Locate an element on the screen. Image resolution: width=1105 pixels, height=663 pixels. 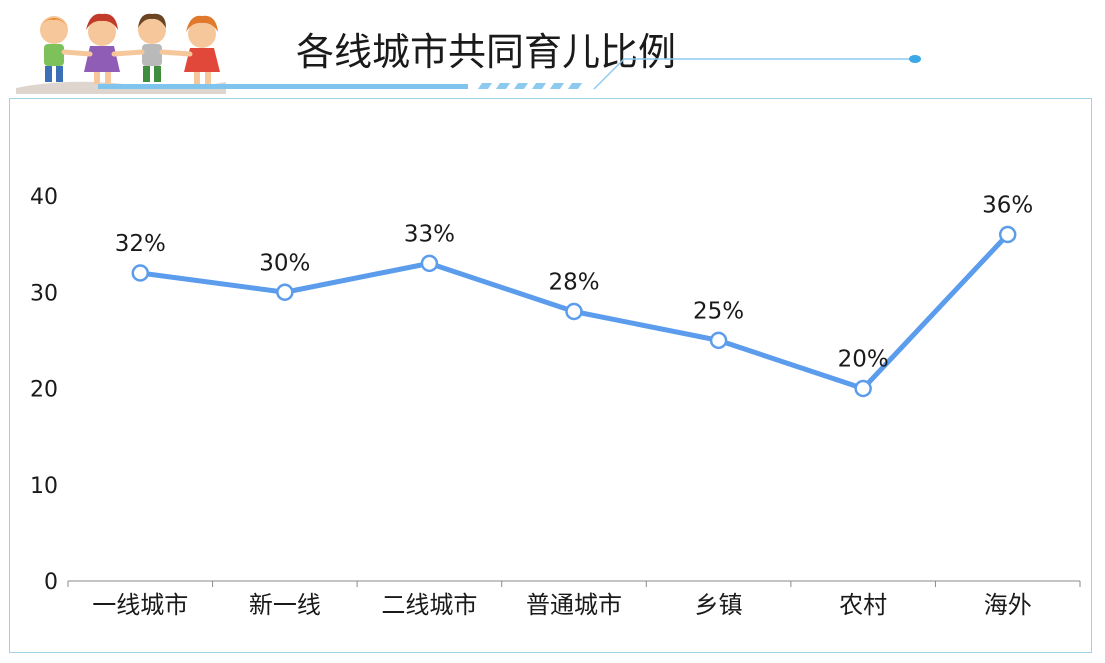
x-tick-label: 一线城市 is located at coordinates (140, 605).